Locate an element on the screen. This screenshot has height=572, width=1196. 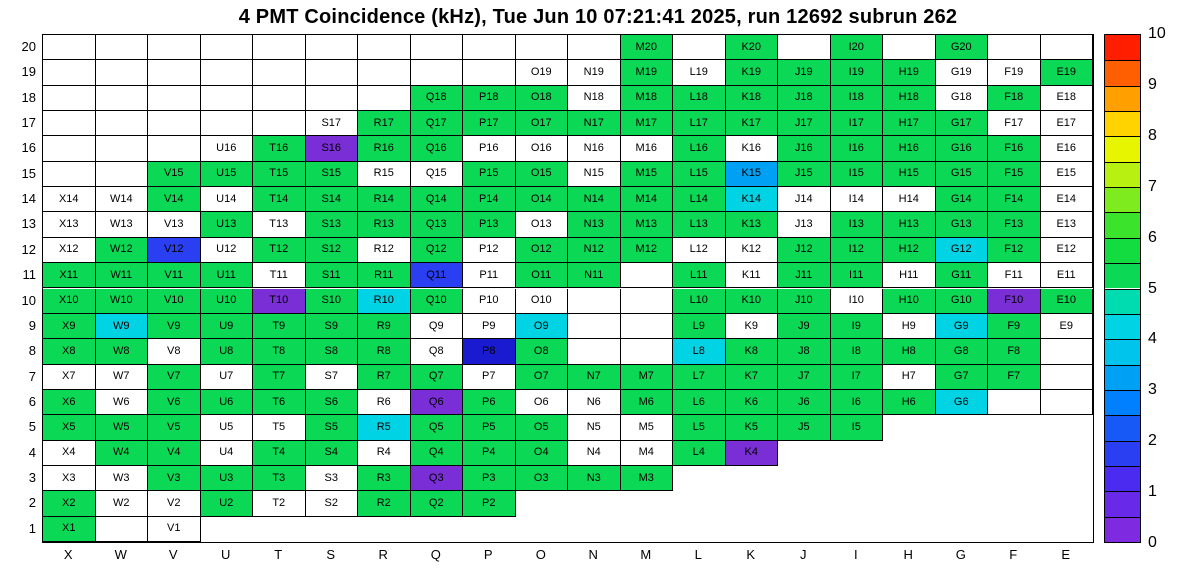
heatmap-cell: V8 is located at coordinates (174, 352).